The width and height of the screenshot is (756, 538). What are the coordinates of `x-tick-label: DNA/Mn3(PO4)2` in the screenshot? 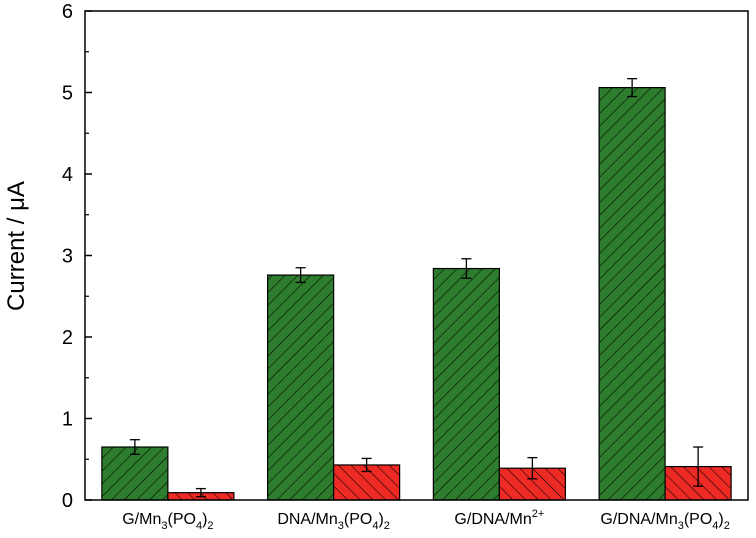 It's located at (333, 521).